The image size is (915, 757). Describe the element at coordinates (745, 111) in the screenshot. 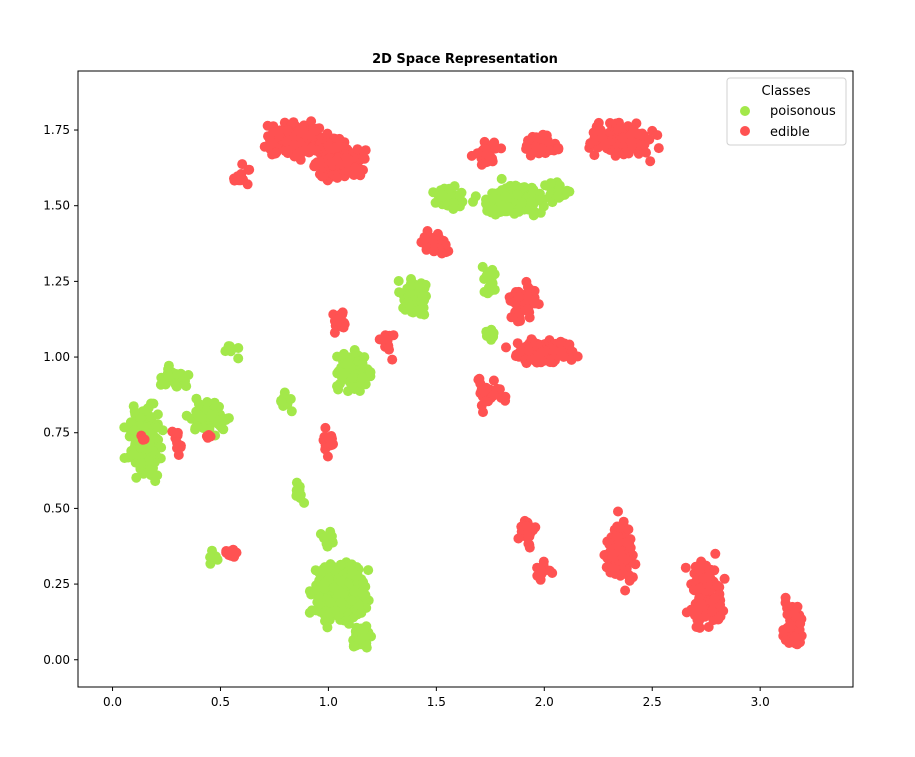

I see `legend-marker-poisonous` at that location.